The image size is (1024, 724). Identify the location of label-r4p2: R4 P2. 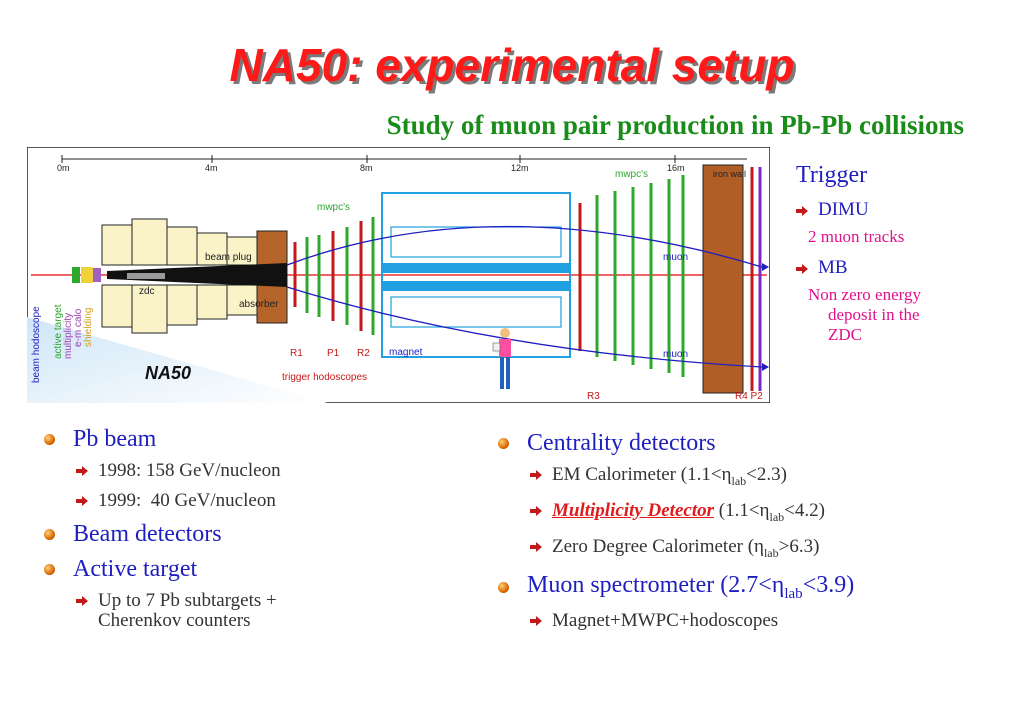
(749, 396).